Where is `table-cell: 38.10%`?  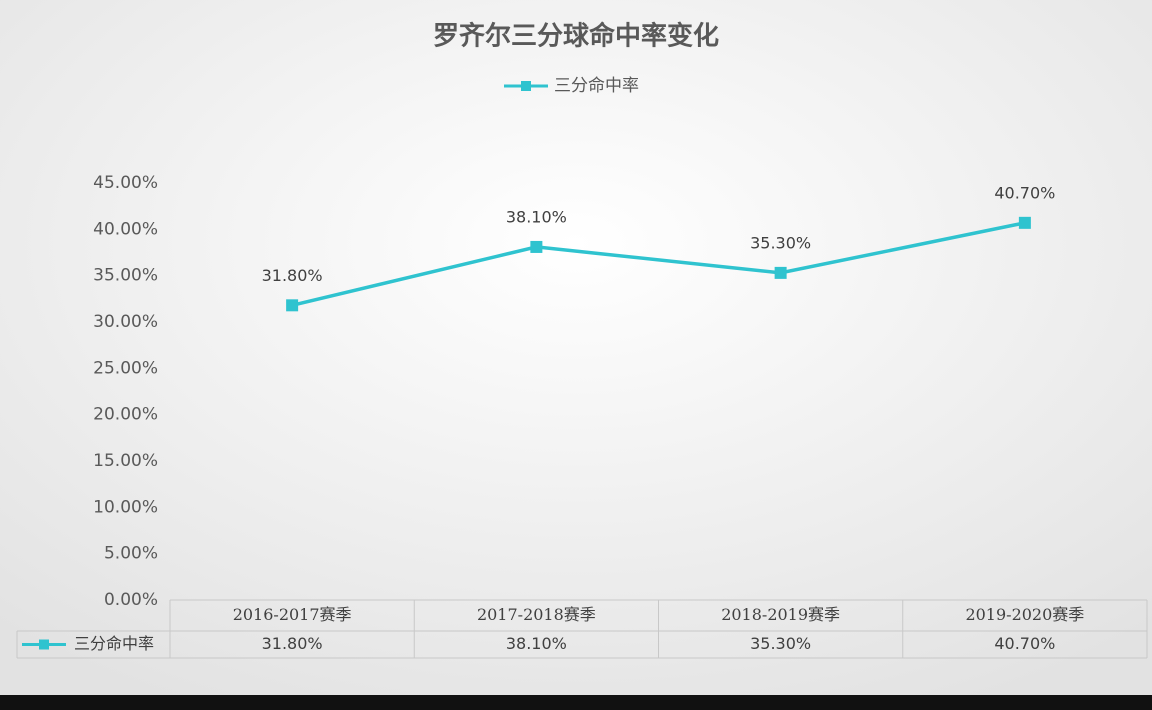 table-cell: 38.10% is located at coordinates (536, 643).